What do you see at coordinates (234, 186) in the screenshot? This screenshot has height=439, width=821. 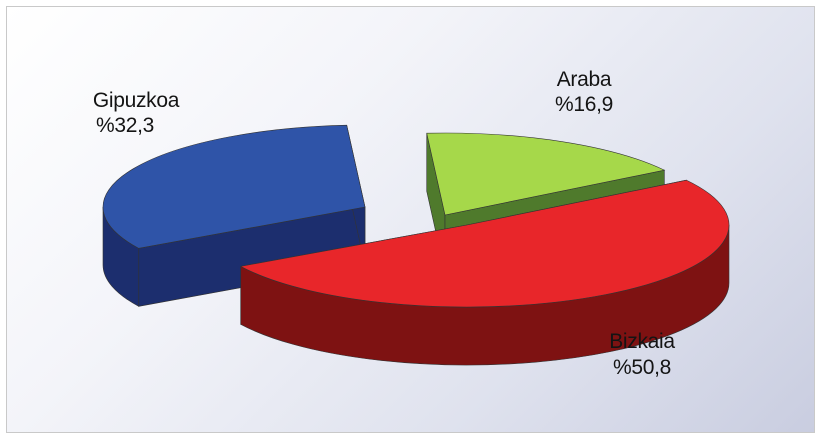 I see `slice-gipuzkoa-top` at bounding box center [234, 186].